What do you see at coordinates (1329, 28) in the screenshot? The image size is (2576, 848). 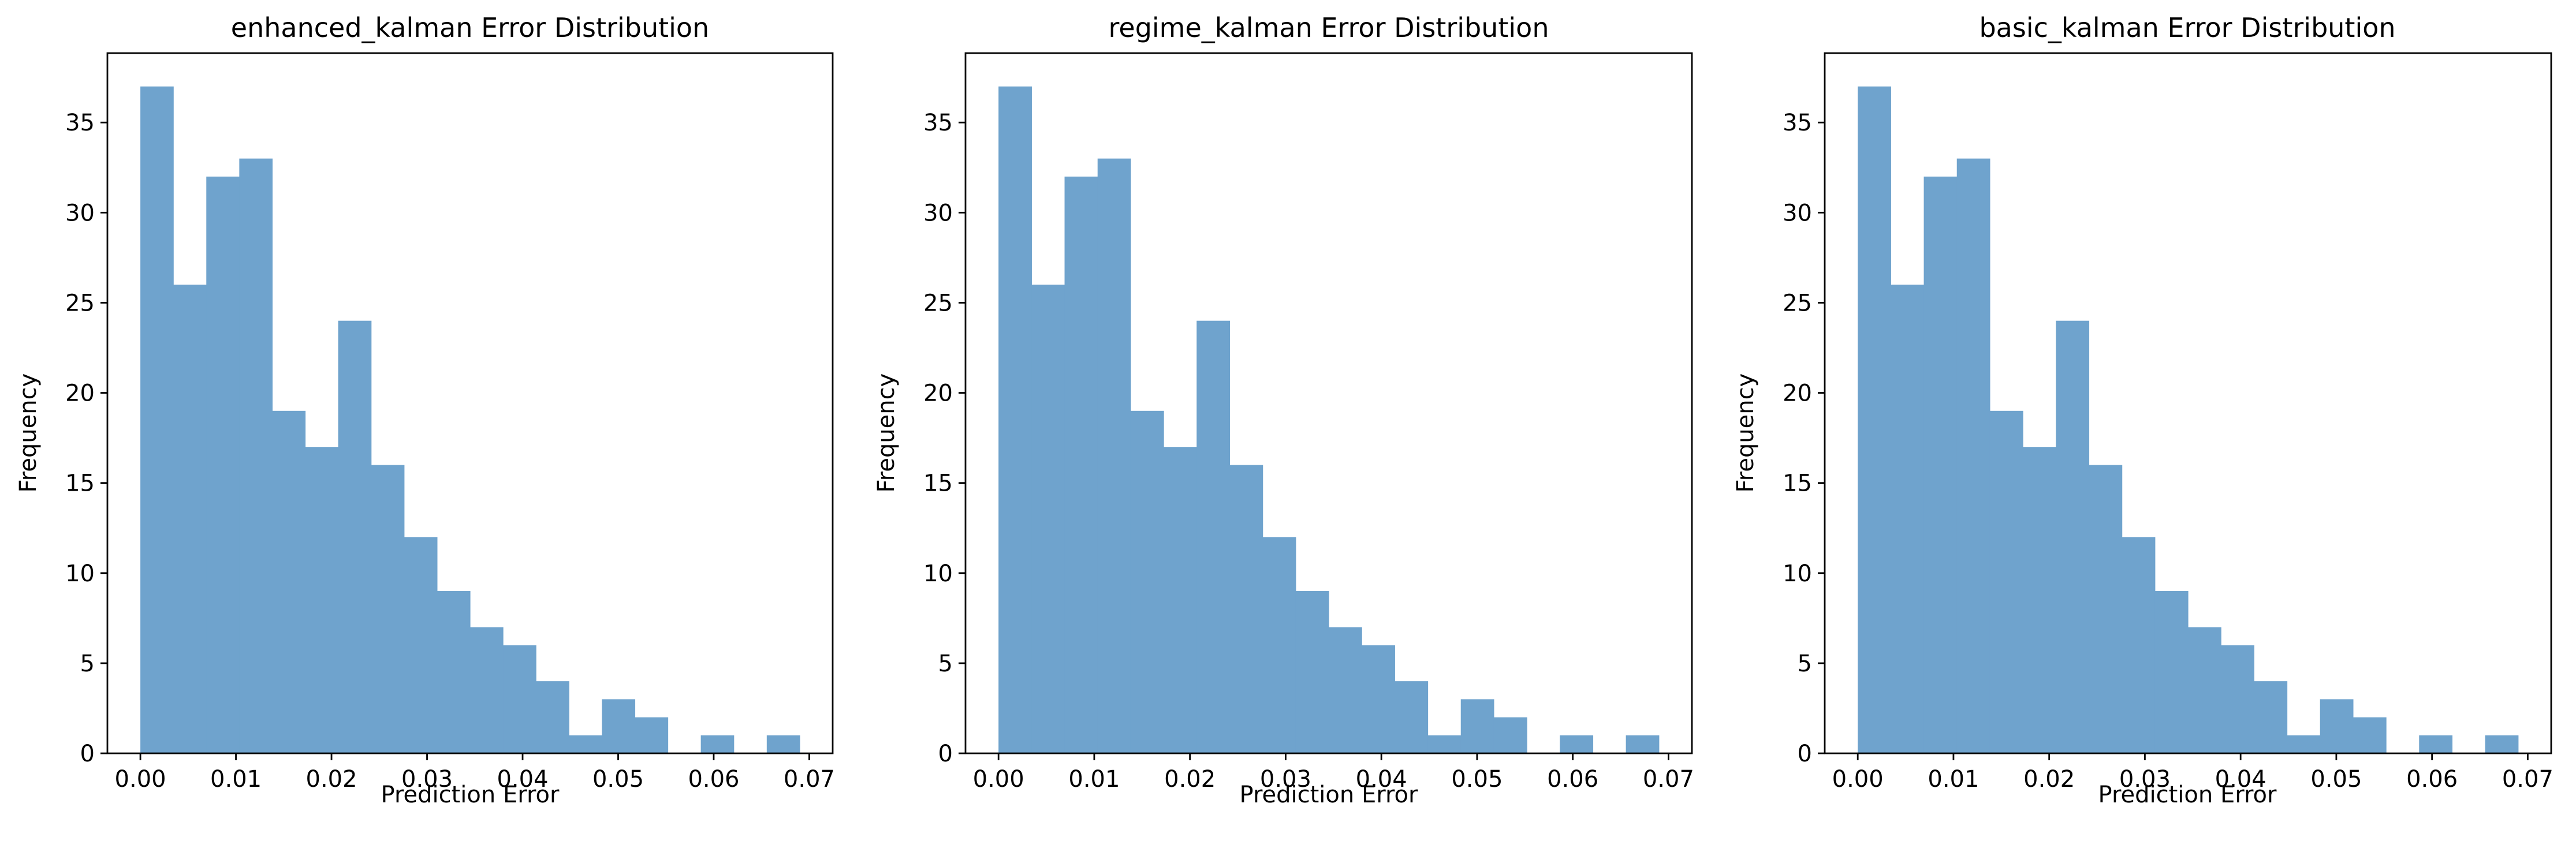 I see `chart-title: regime_kalman Error Distribution` at bounding box center [1329, 28].